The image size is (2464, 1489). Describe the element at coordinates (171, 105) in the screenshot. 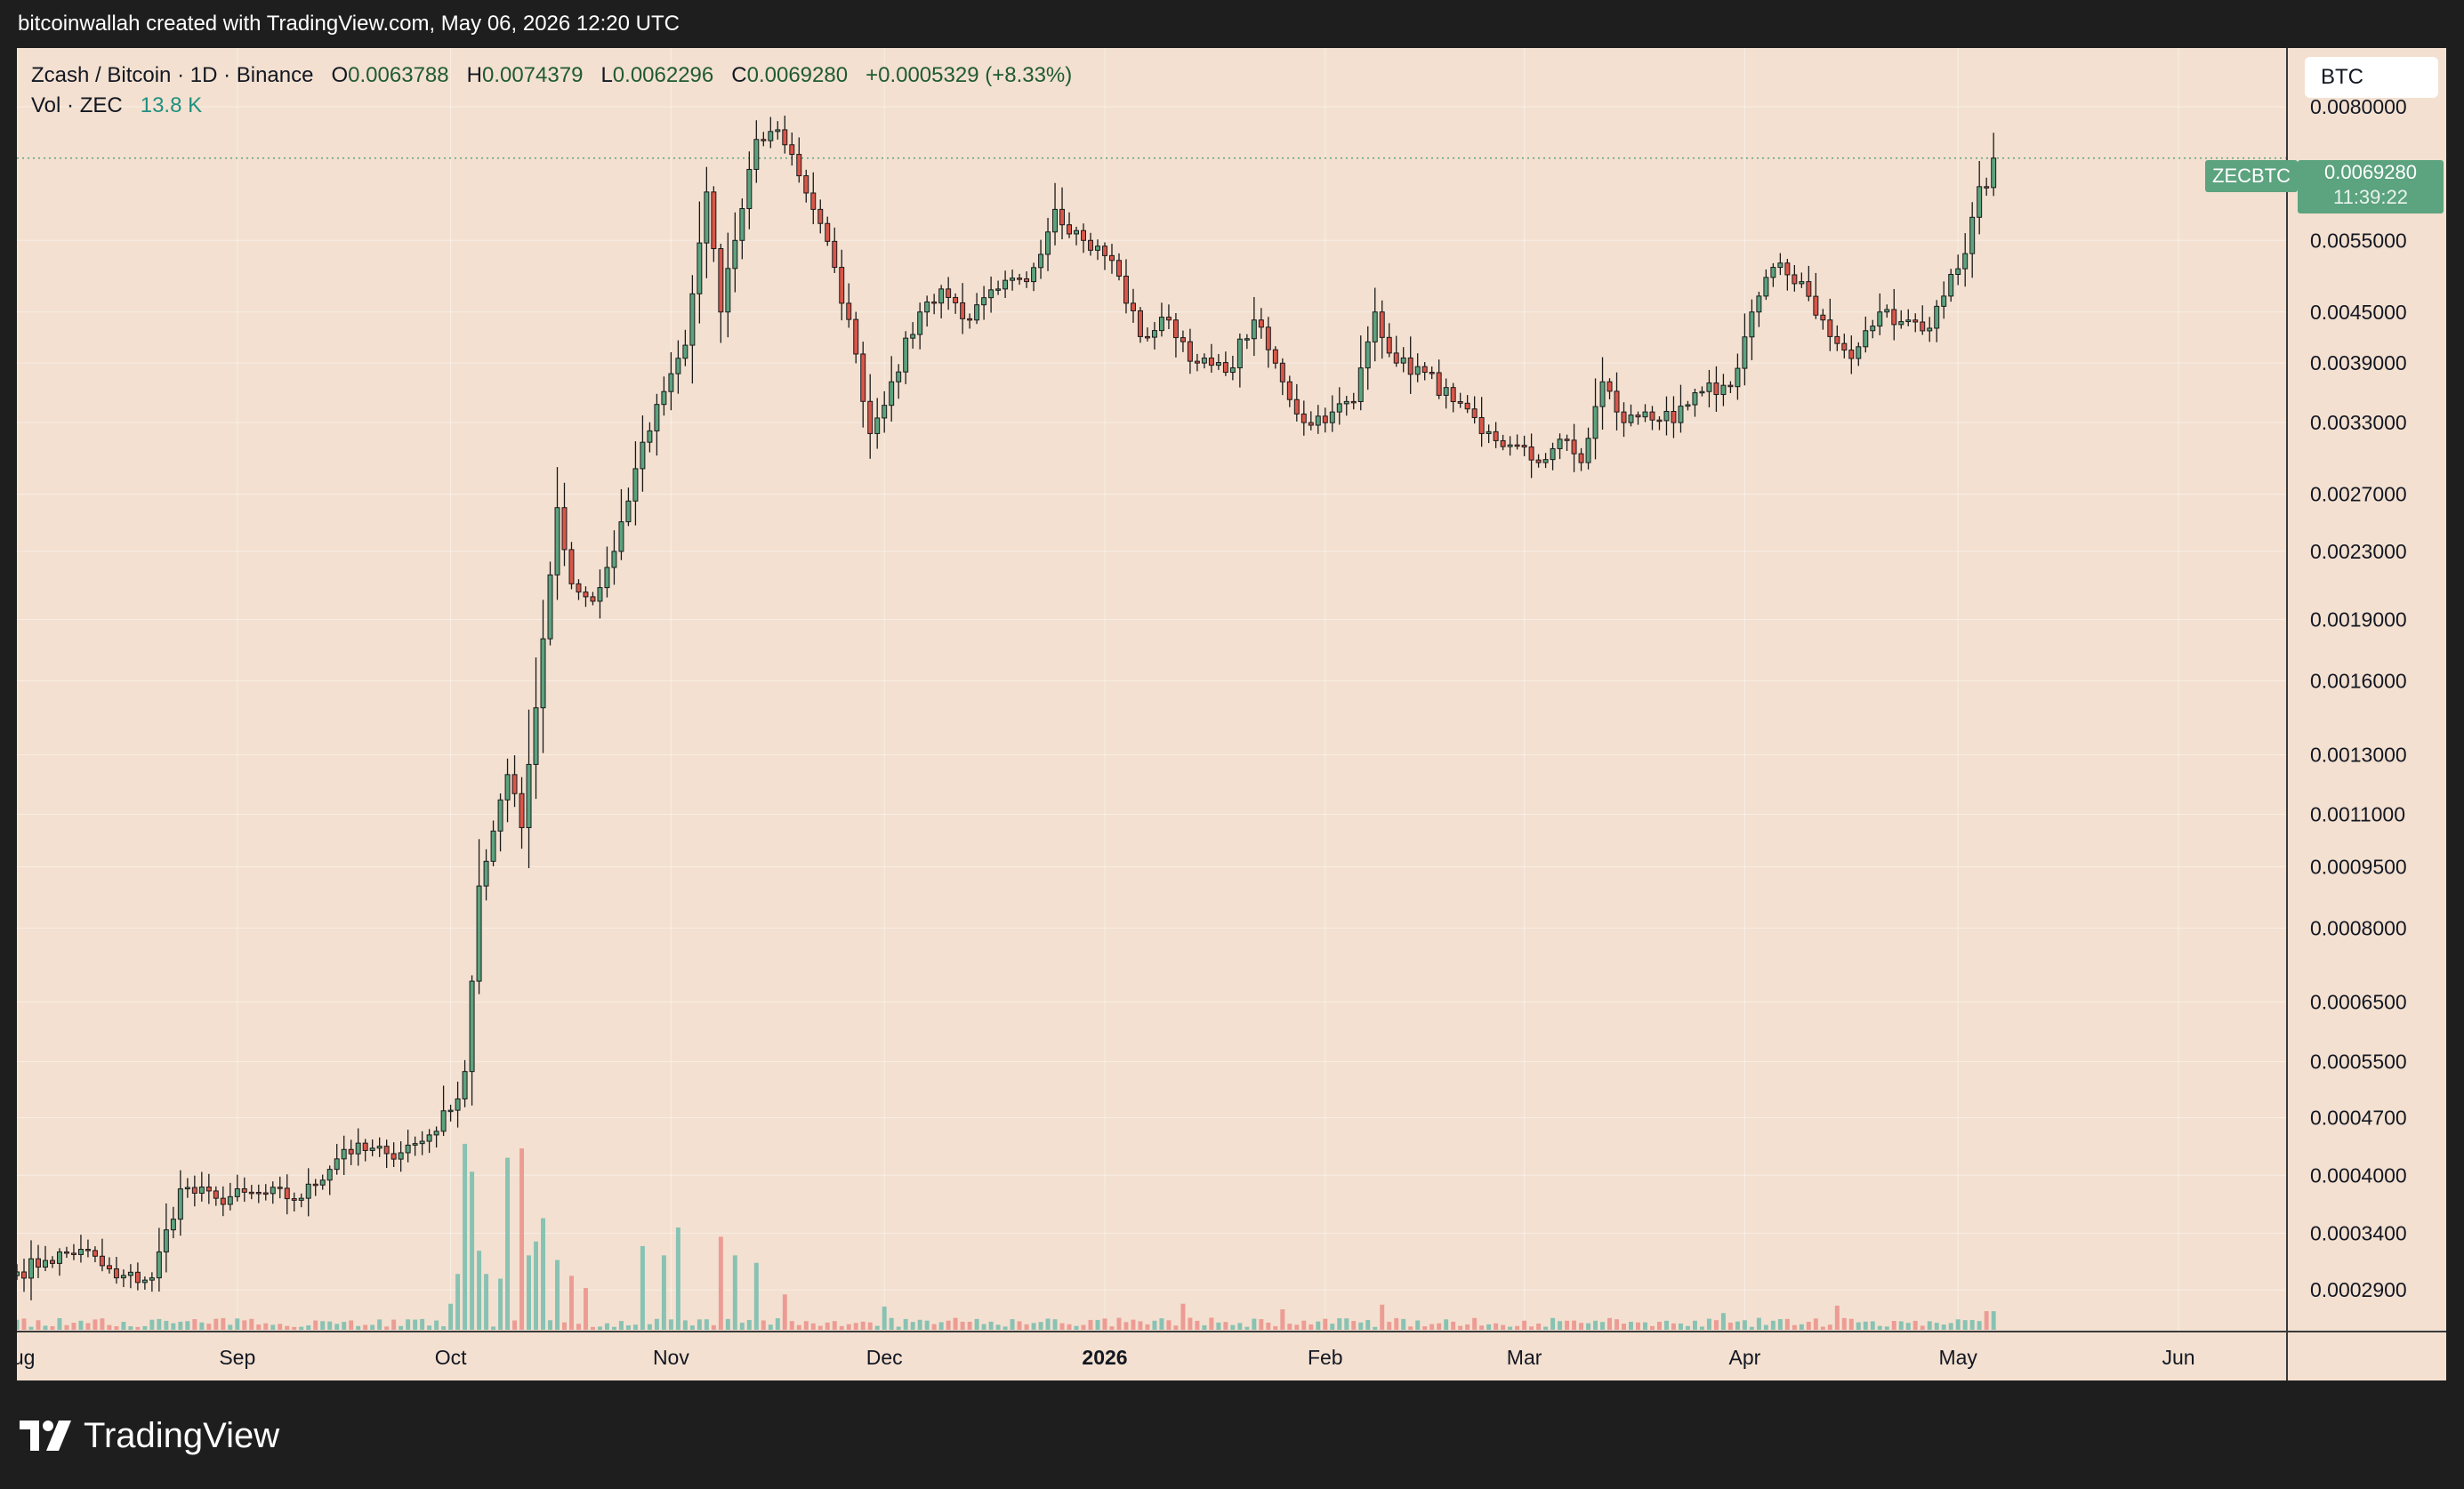

I see `volume-value: 13.8 K` at that location.